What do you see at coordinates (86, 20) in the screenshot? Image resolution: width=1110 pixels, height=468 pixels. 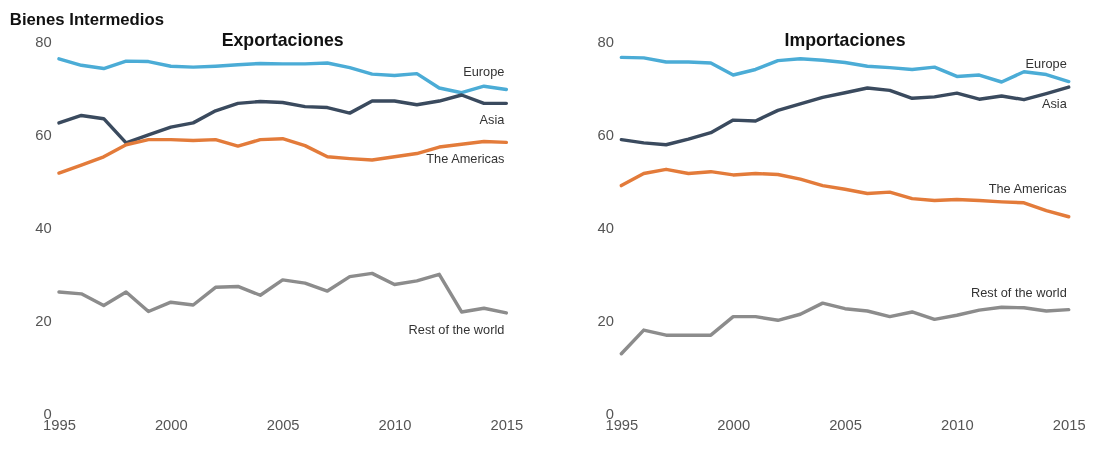 I see `text: Bienes Intermedios` at bounding box center [86, 20].